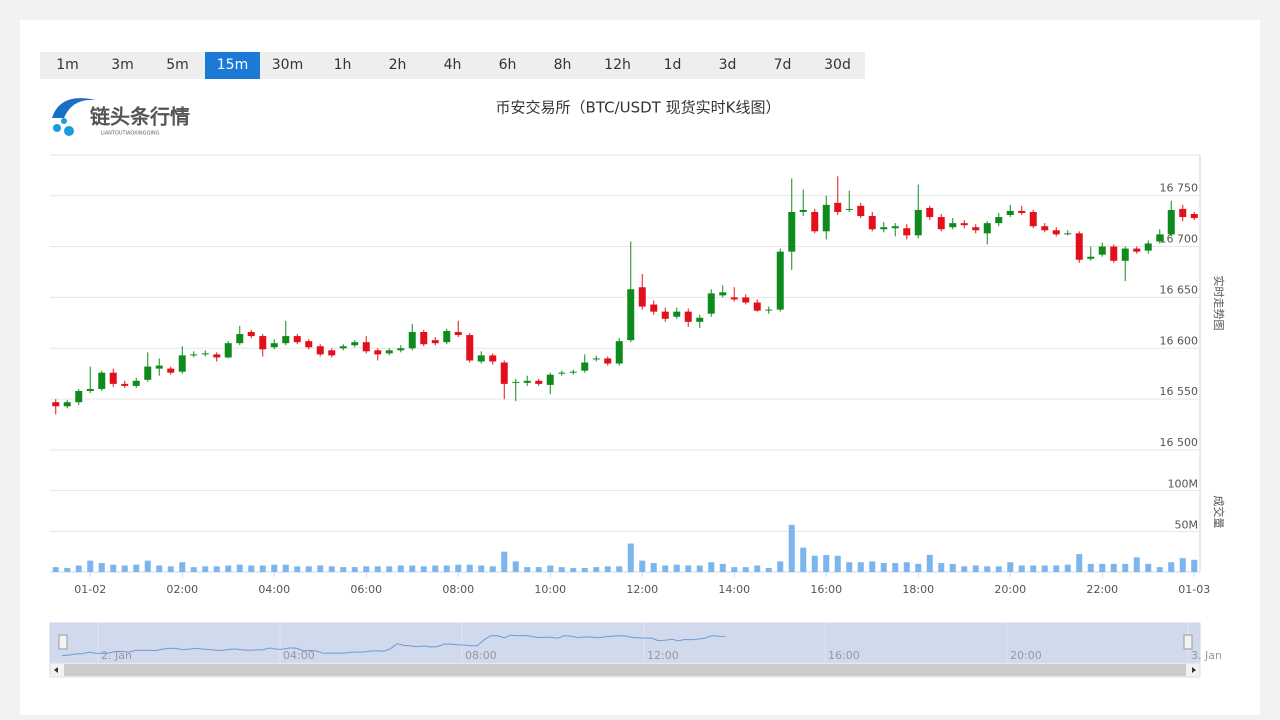  What do you see at coordinates (121, 117) in the screenshot?
I see `logo: 链头条行情 LIANTOUTIAOXINGQING` at bounding box center [121, 117].